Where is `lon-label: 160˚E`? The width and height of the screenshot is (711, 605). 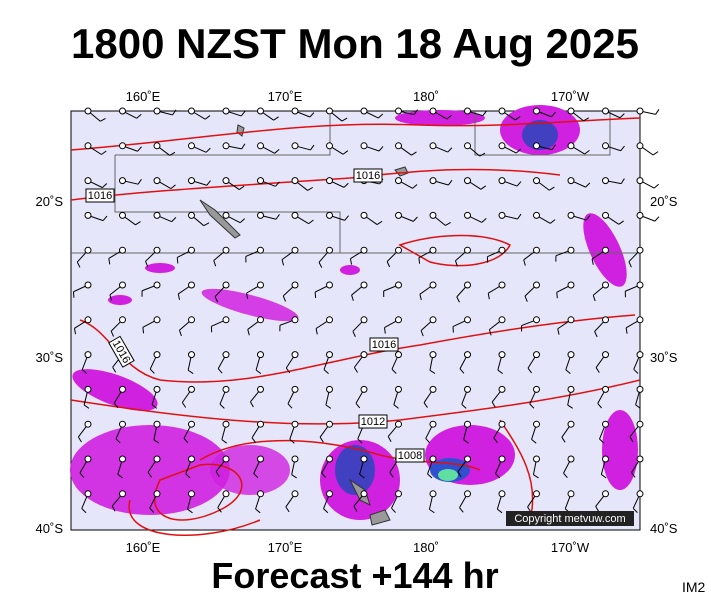
lon-label: 160˚E is located at coordinates (143, 547).